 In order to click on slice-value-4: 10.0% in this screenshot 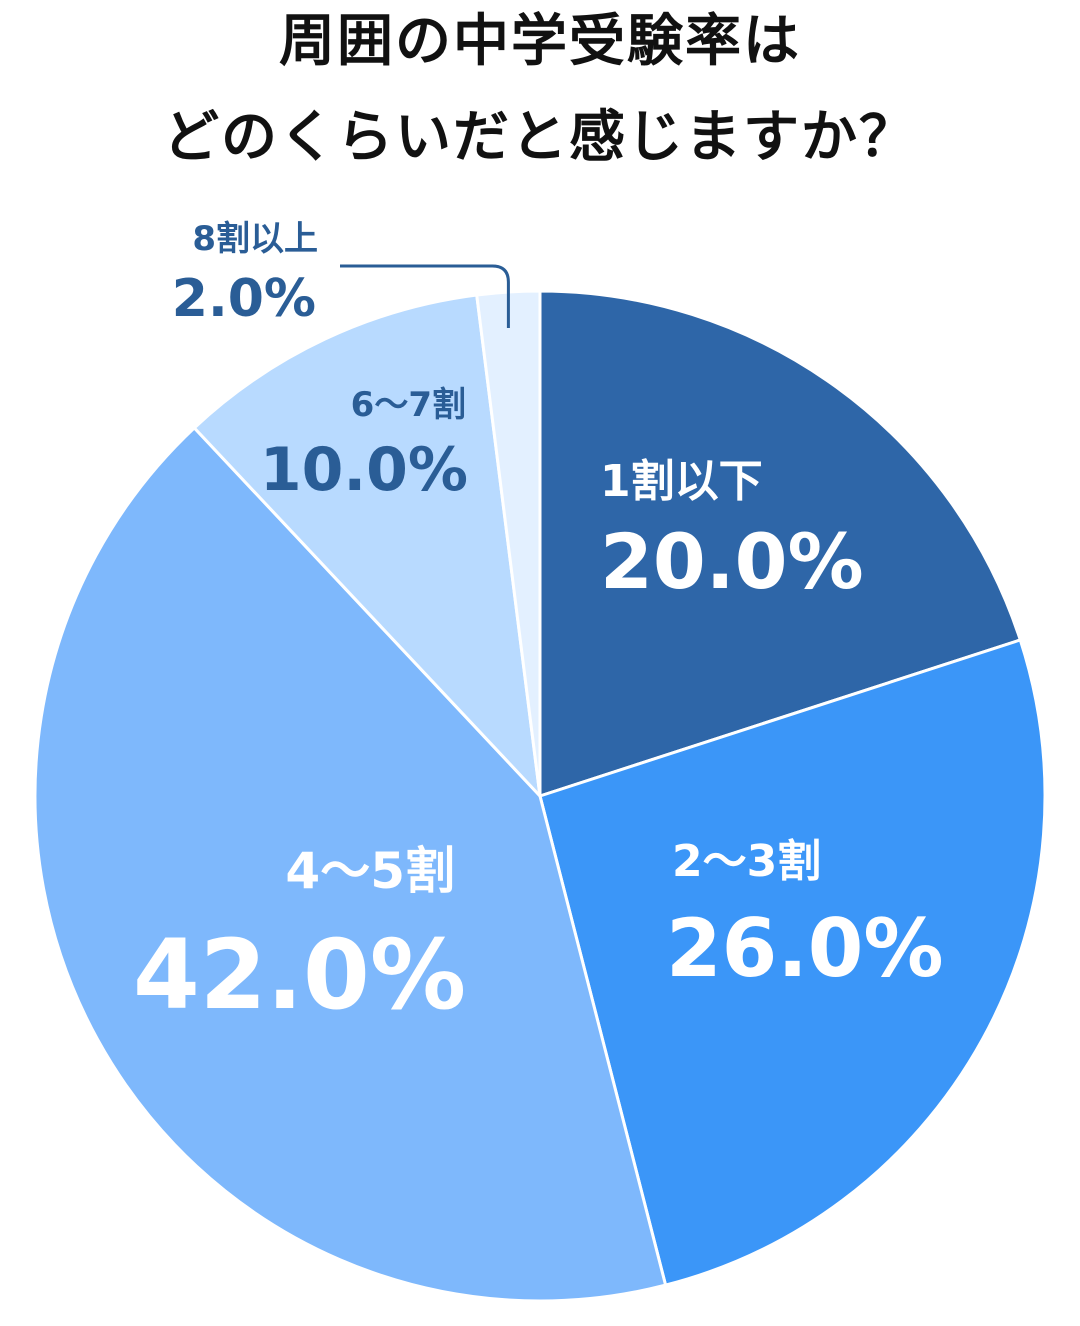, I will do `click(364, 470)`.